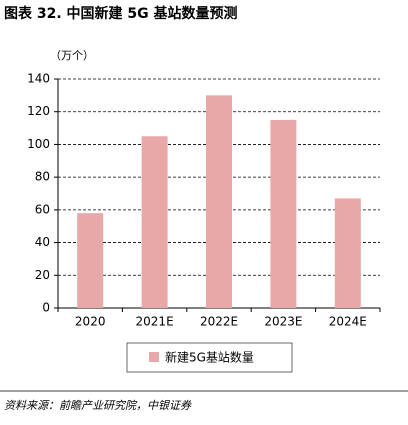 The width and height of the screenshot is (408, 425). Describe the element at coordinates (283, 322) in the screenshot. I see `x-tick-label: 2023E` at that location.